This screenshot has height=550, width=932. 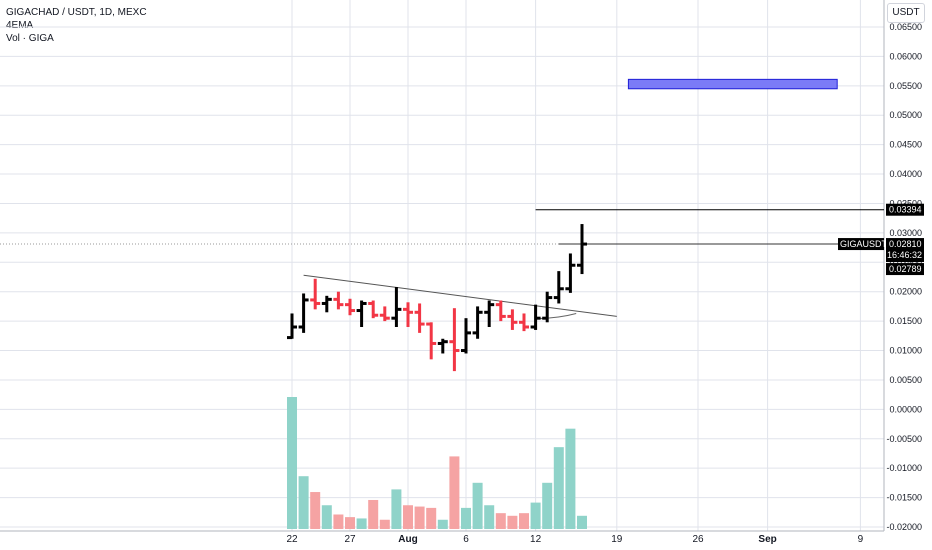 What do you see at coordinates (905, 244) in the screenshot?
I see `symbol-price-tag: 0.02810` at bounding box center [905, 244].